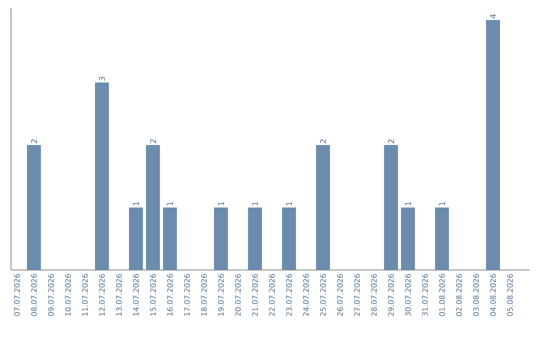  Describe the element at coordinates (493, 16) in the screenshot. I see `data-label: 4` at that location.